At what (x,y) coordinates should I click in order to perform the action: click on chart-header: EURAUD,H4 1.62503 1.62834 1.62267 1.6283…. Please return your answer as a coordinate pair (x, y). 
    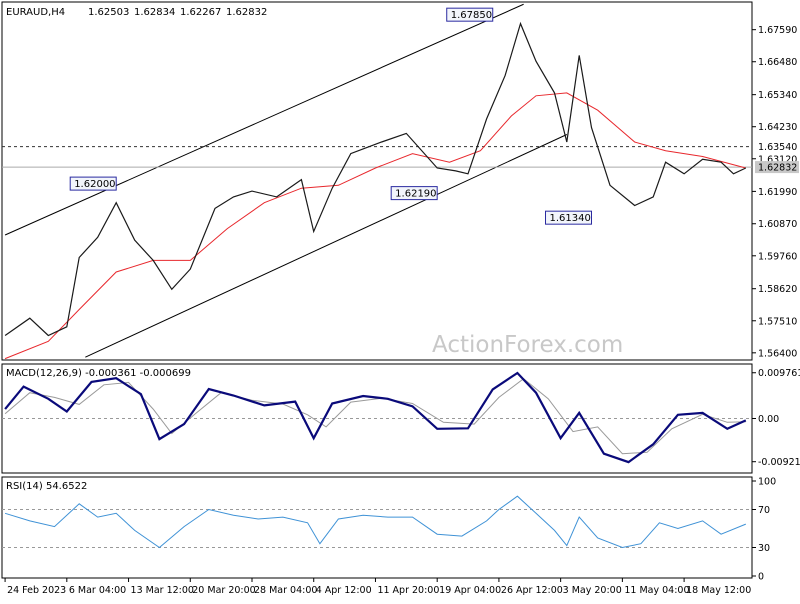
    Looking at the image, I should click on (136, 12).